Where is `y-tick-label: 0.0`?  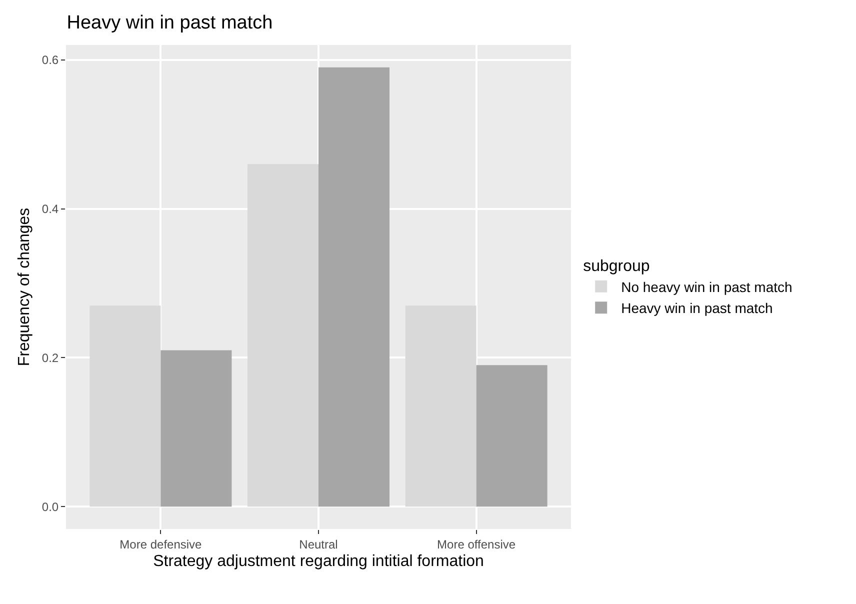
y-tick-label: 0.0 is located at coordinates (50, 507).